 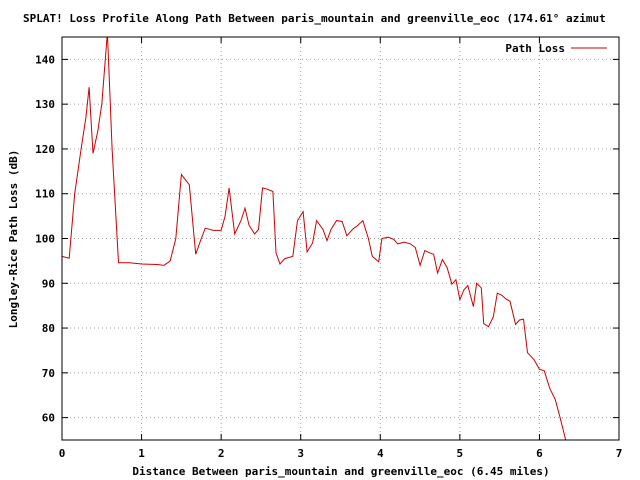 I want to click on y-tick-label: 100, so click(x=45, y=239).